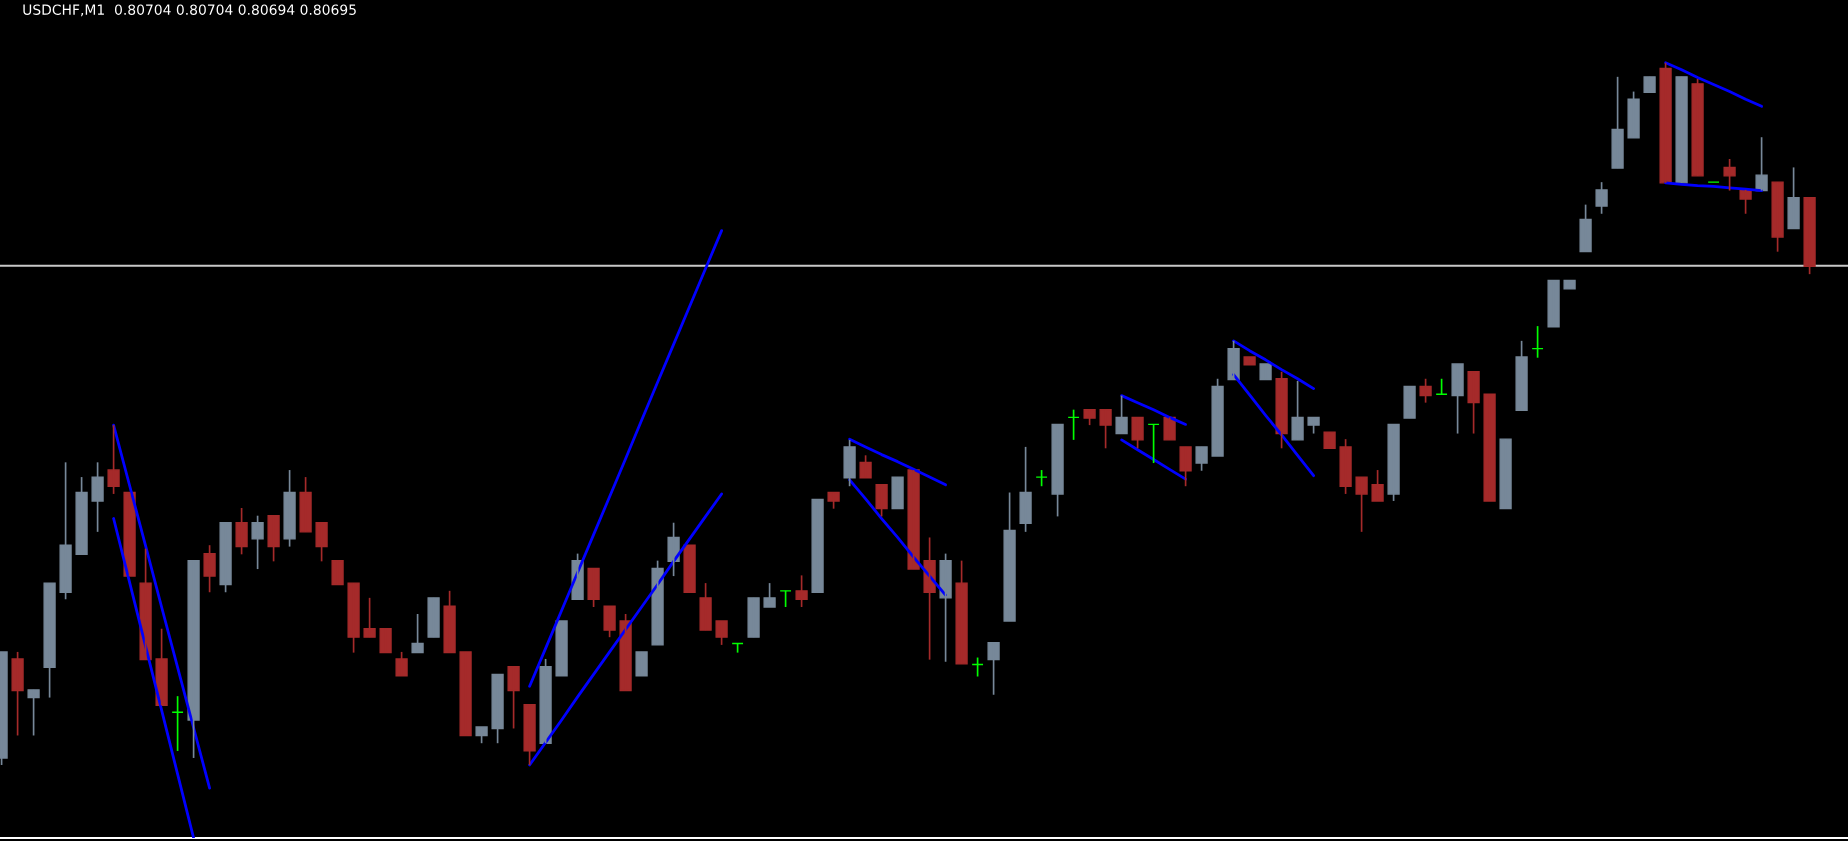 This screenshot has width=1848, height=841. I want to click on chart-title: USDCHF,M1 0.80704 0.80704 0.80694 0.80695, so click(189, 10).